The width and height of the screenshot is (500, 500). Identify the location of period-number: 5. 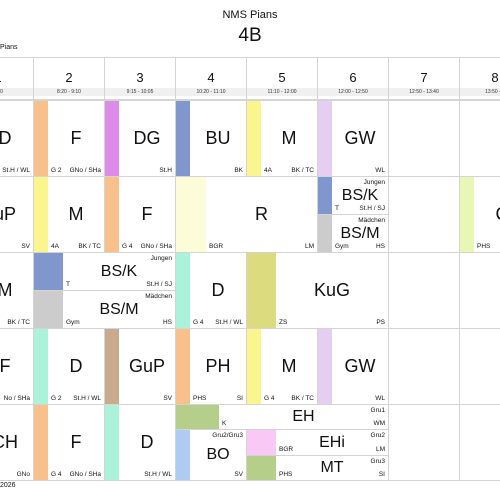
(282, 77).